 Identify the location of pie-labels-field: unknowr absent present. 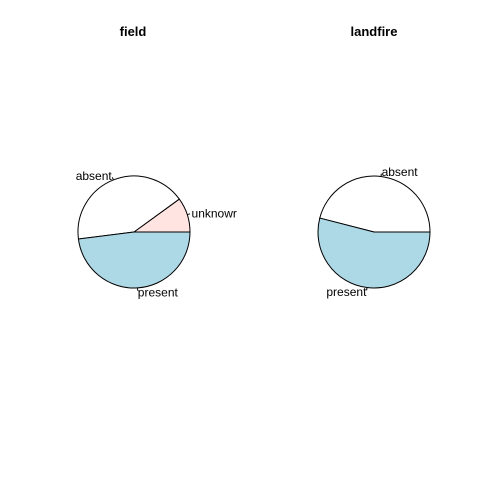
(156, 234).